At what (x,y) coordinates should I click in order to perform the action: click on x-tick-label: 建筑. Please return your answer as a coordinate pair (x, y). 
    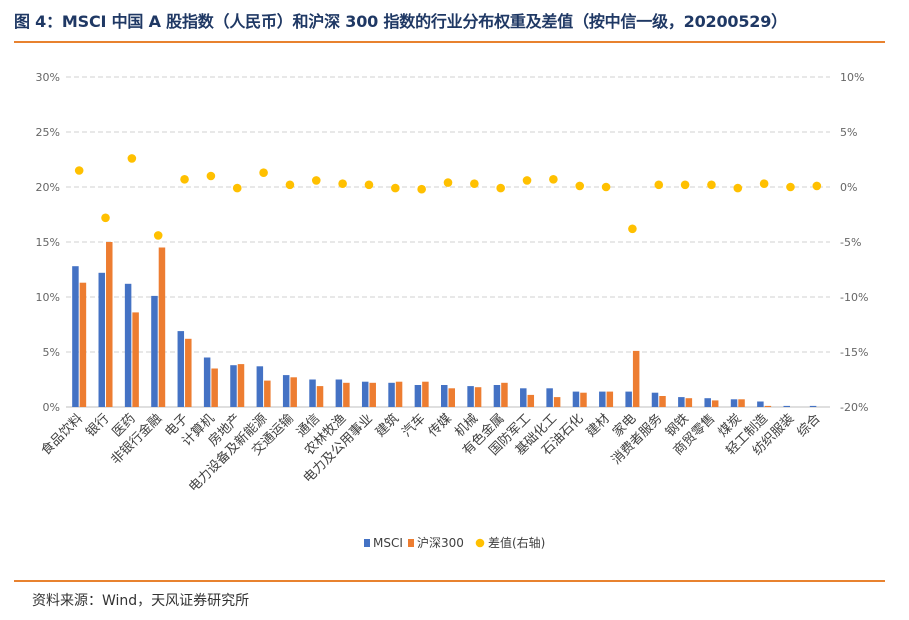
    Looking at the image, I should click on (387, 426).